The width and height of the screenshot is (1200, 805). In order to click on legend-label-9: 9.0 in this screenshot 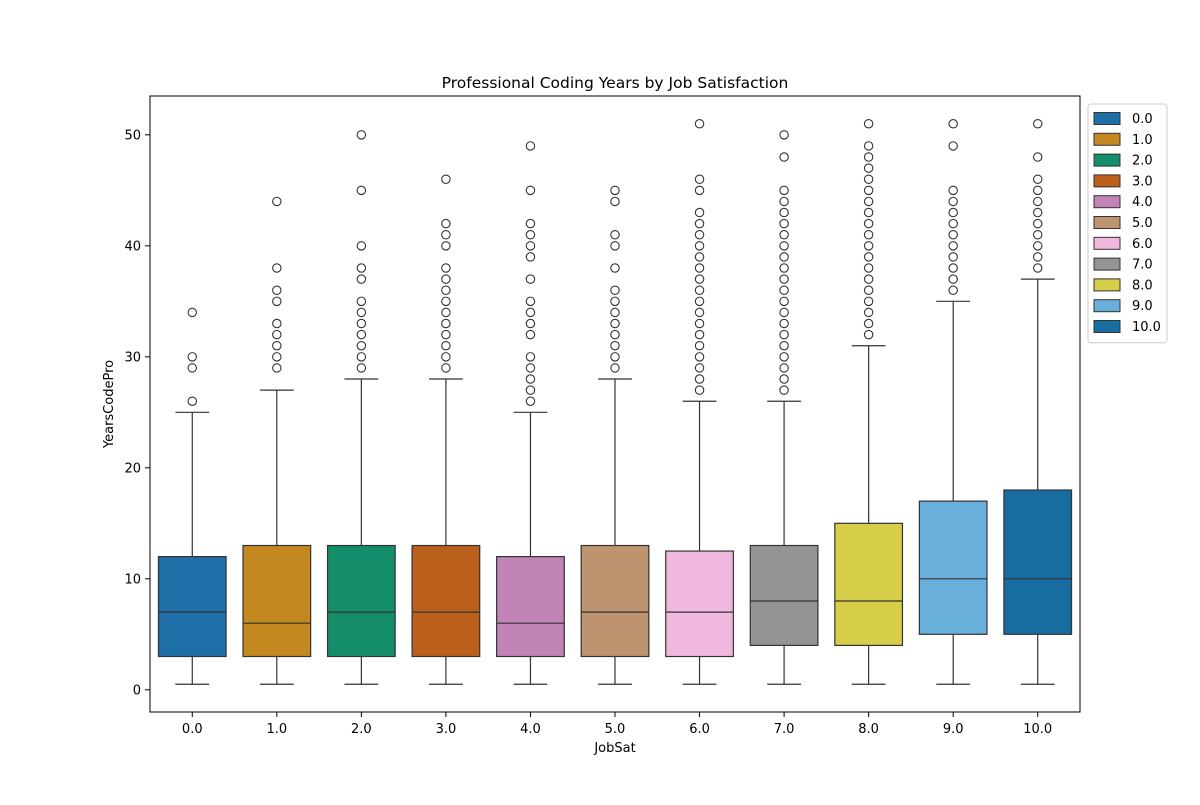, I will do `click(1142, 306)`.